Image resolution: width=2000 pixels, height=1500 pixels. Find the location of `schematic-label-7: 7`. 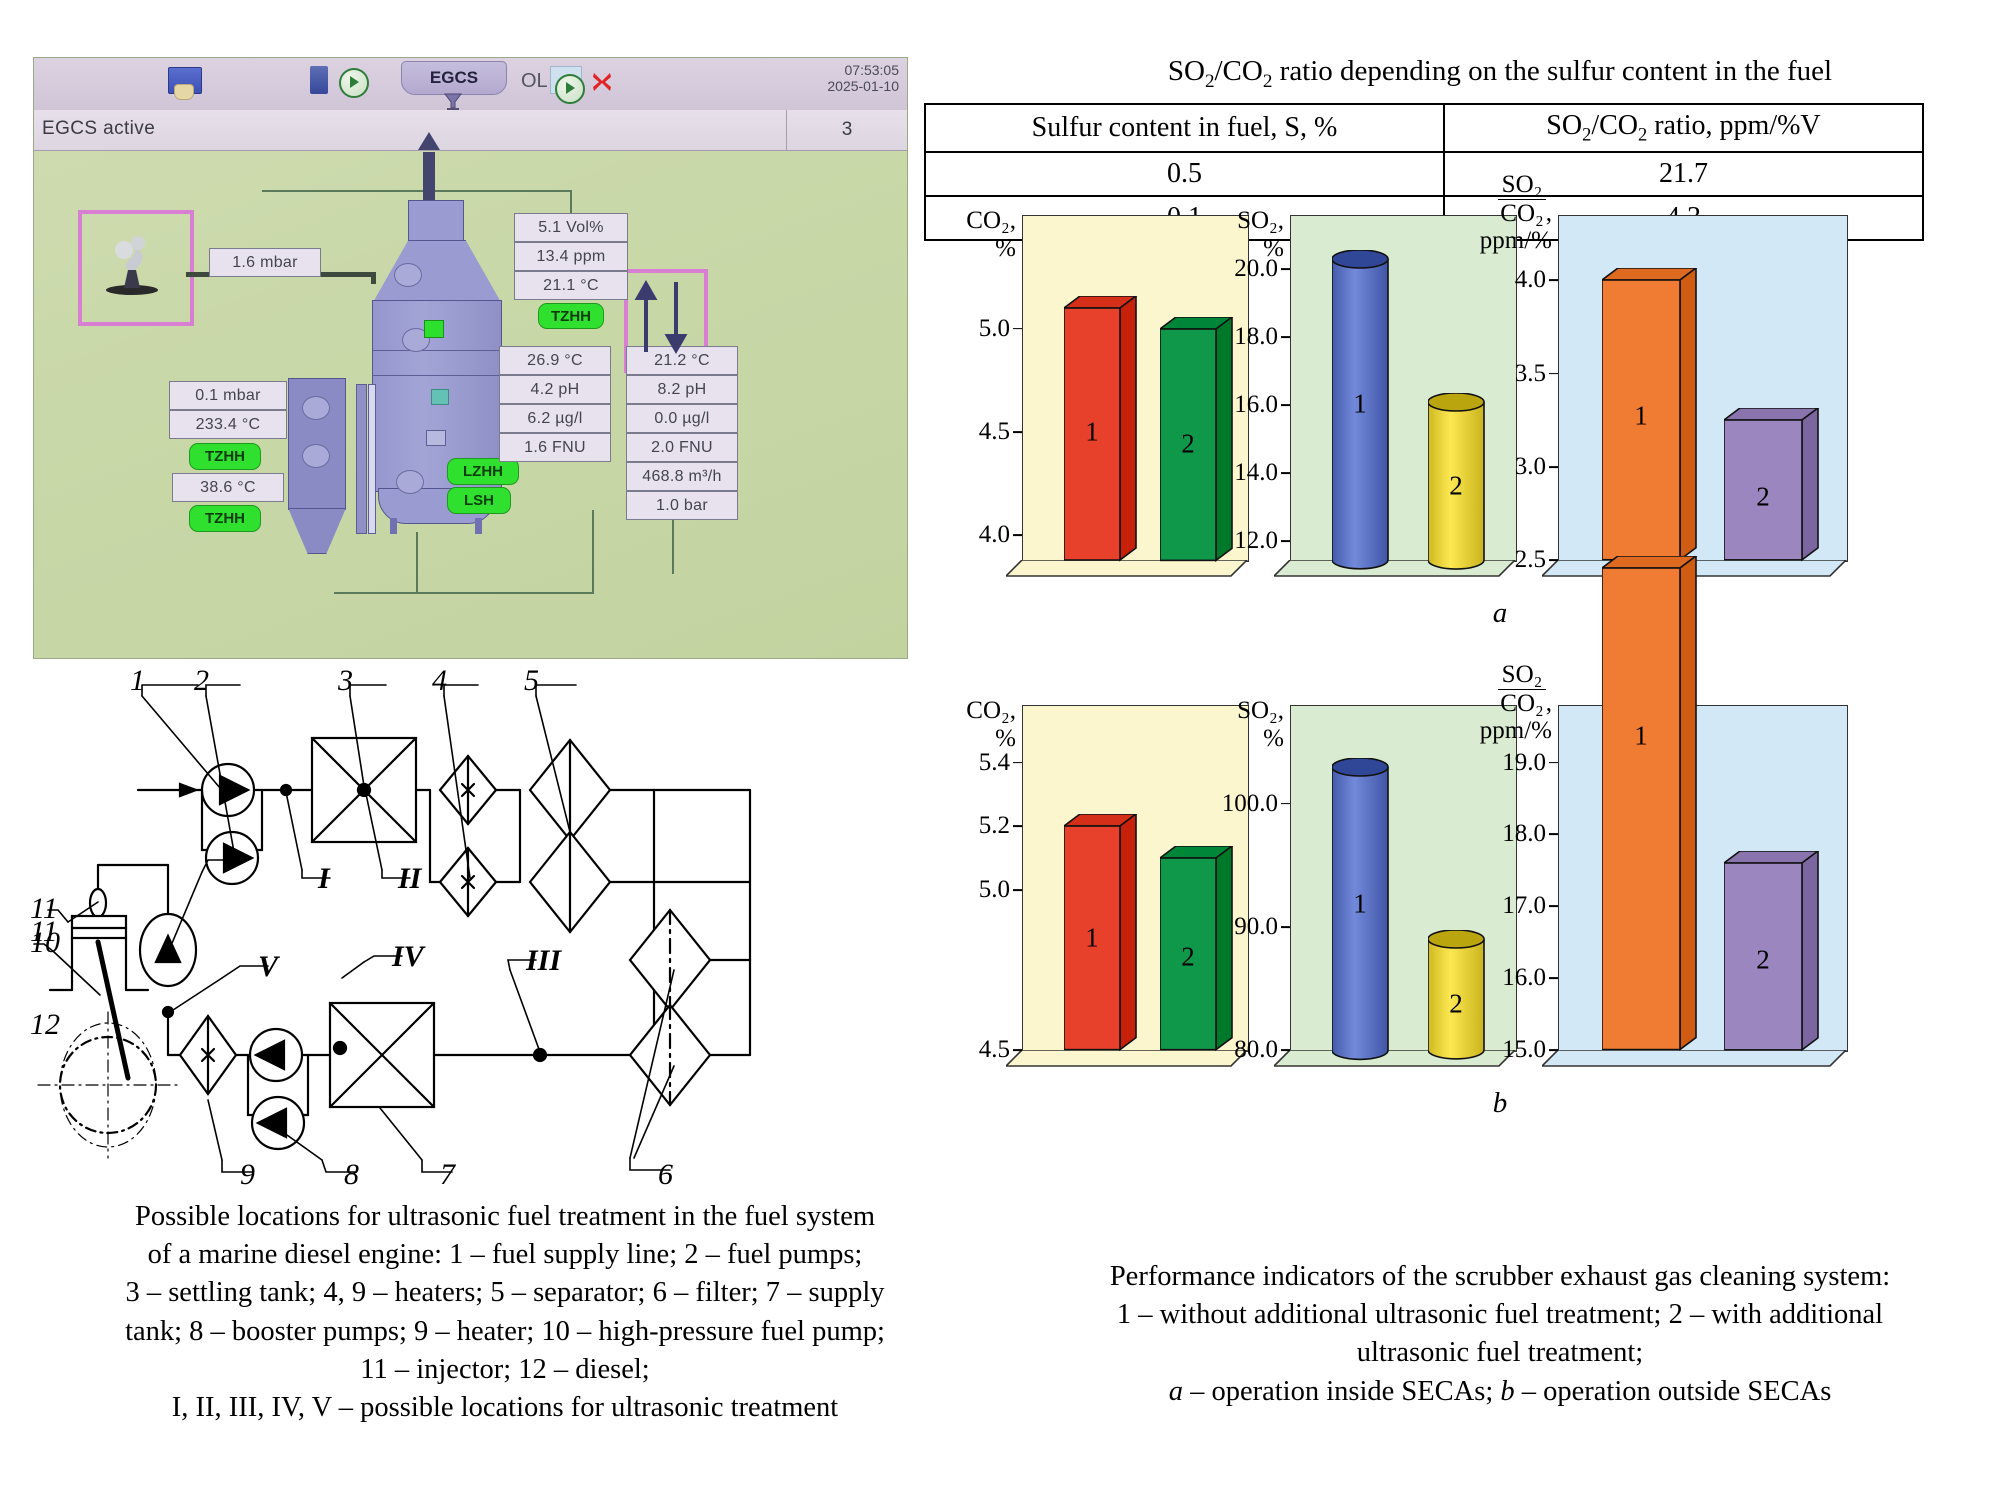

schematic-label-7: 7 is located at coordinates (448, 1174).